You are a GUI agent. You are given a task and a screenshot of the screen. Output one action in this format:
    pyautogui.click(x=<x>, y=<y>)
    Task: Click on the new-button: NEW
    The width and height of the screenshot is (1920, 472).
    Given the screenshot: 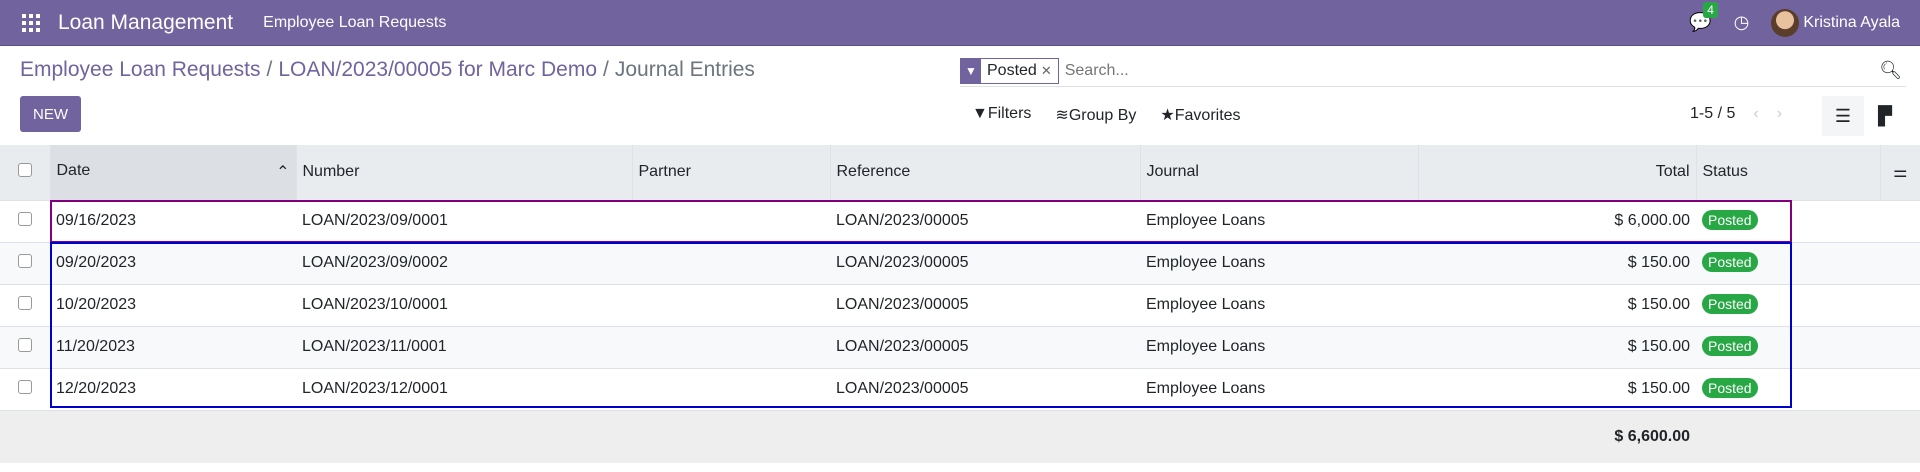 What is the action you would take?
    pyautogui.click(x=50, y=114)
    